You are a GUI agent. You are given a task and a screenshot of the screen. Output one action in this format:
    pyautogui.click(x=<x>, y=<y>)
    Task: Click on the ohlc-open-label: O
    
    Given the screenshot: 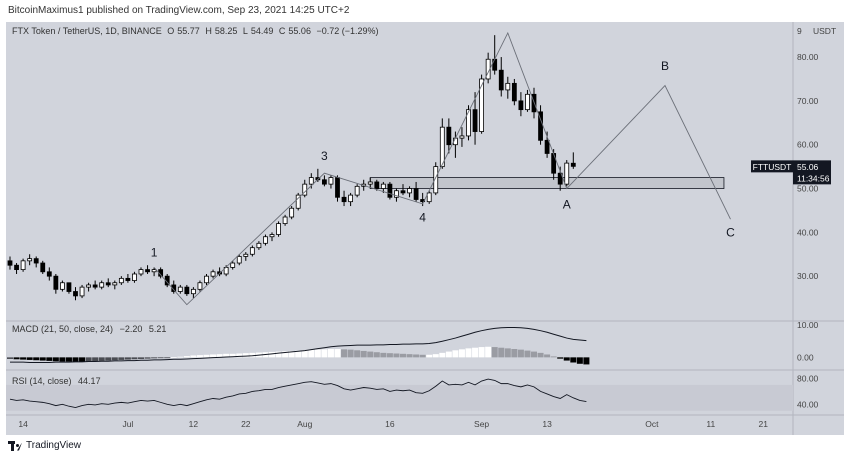 What is the action you would take?
    pyautogui.click(x=171, y=31)
    